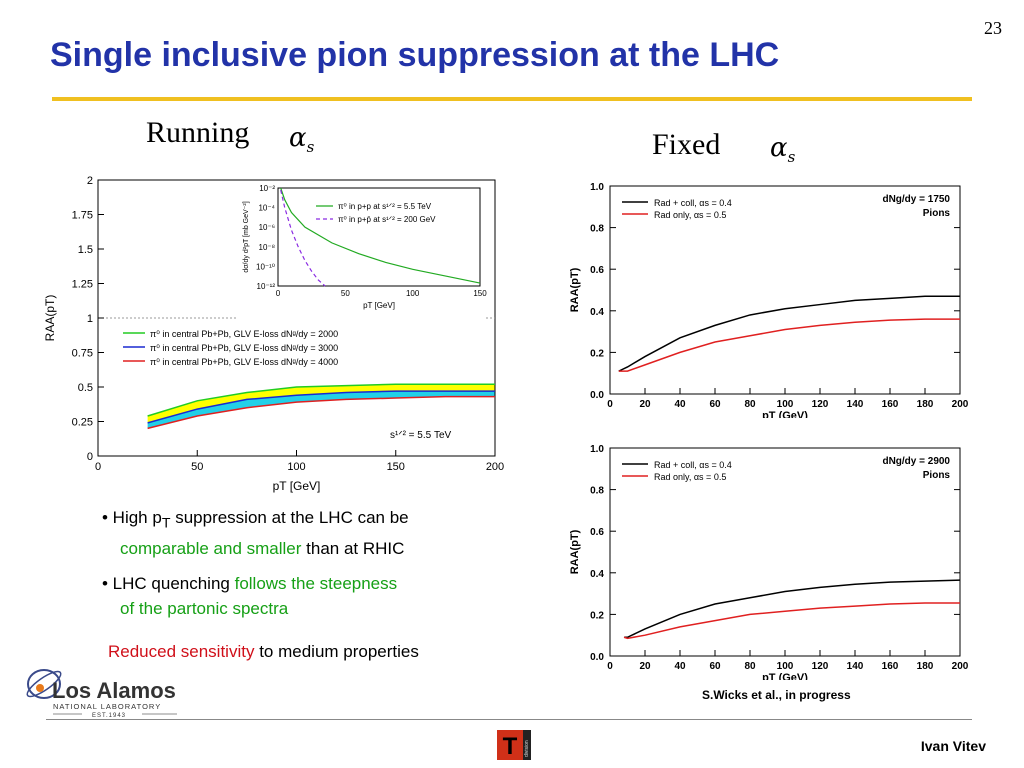  I want to click on lower-band, so click(321, 410).